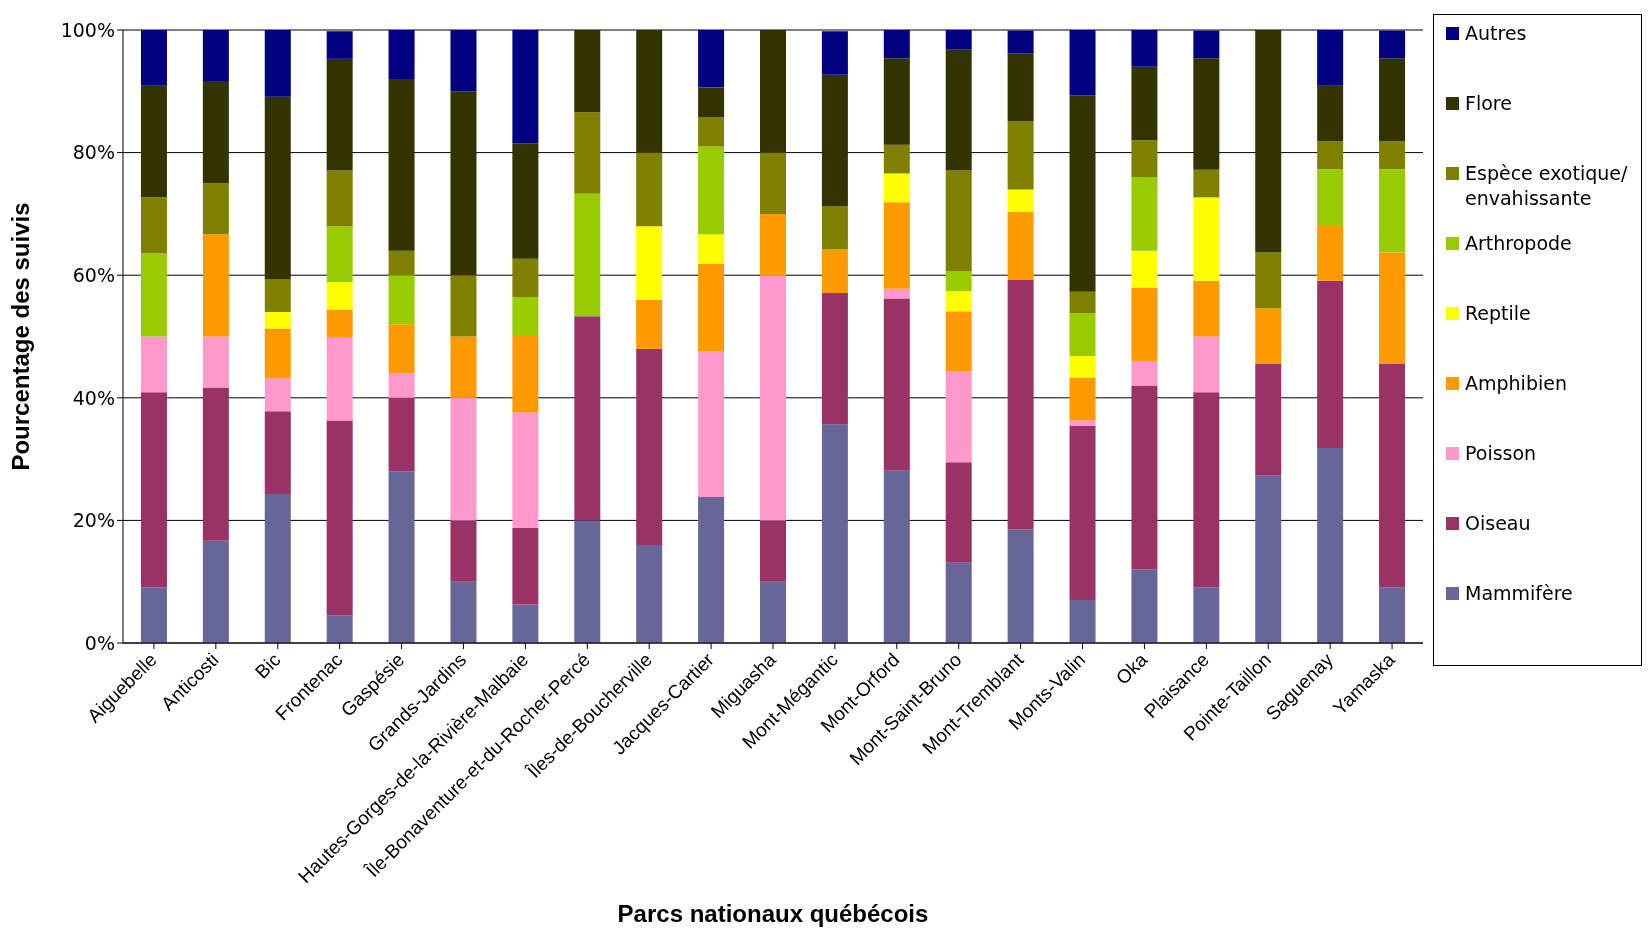 The height and width of the screenshot is (941, 1650). What do you see at coordinates (1519, 593) in the screenshot?
I see `legend-label: Mammifère` at bounding box center [1519, 593].